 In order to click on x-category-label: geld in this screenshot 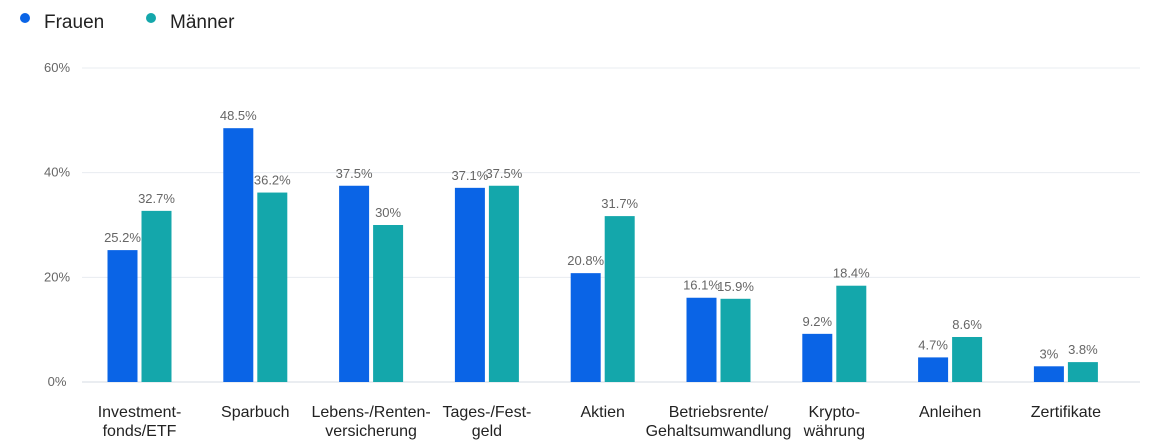, I will do `click(487, 431)`.